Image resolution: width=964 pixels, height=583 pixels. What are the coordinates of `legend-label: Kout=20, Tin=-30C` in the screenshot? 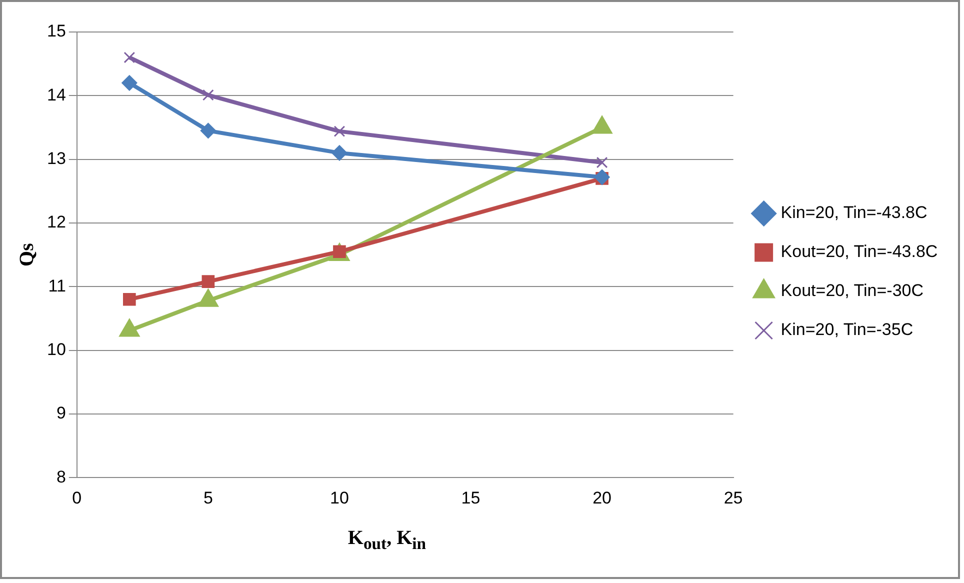 It's located at (852, 290).